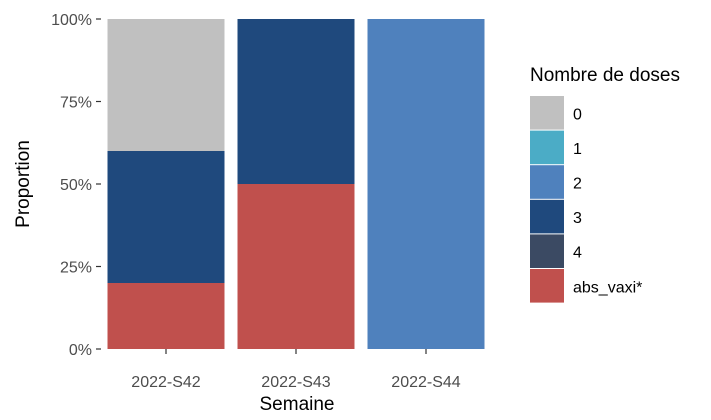 The image size is (711, 420). What do you see at coordinates (577, 218) in the screenshot?
I see `legend-label: 3` at bounding box center [577, 218].